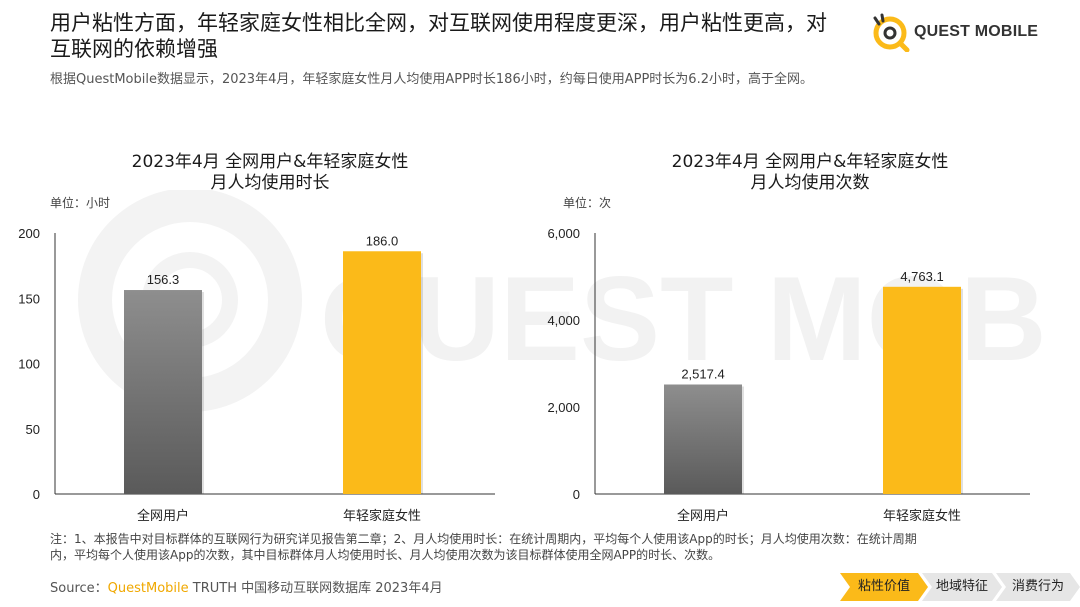 The image size is (1080, 607). I want to click on source-prefix: Source：, so click(79, 588).